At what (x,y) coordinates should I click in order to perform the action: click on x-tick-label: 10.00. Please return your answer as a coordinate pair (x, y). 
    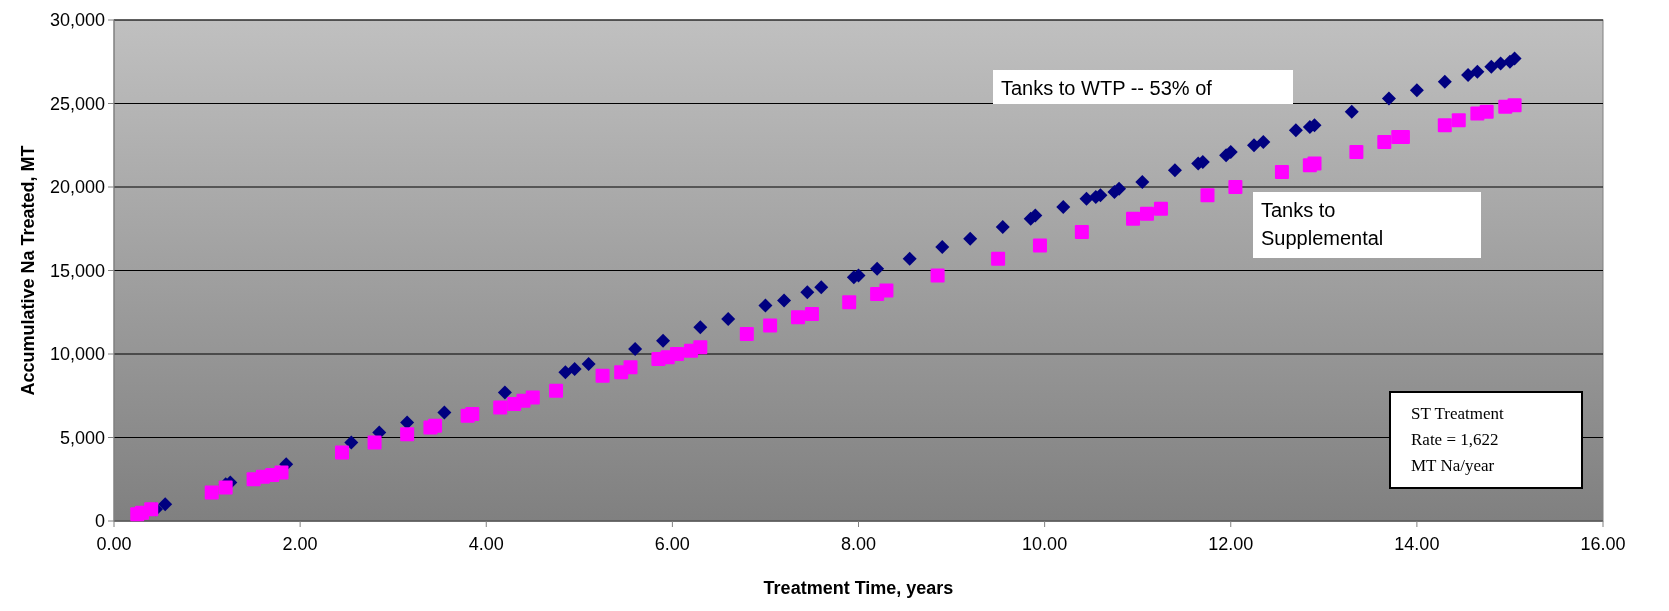
    Looking at the image, I should click on (1045, 544).